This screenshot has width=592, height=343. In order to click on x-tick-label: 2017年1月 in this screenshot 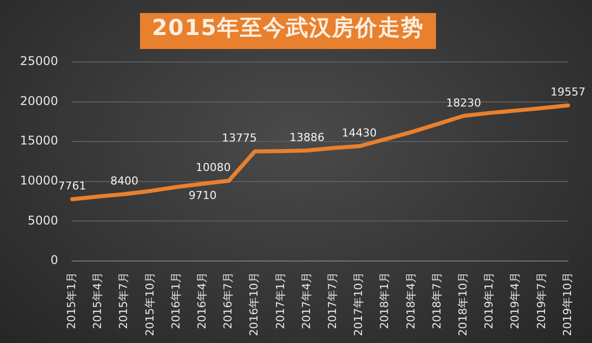, I will do `click(280, 301)`.